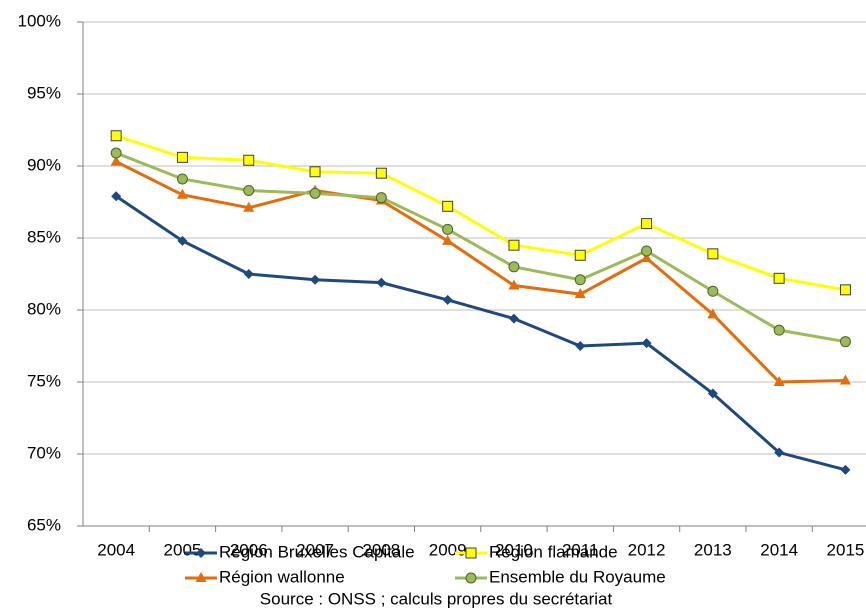 The width and height of the screenshot is (866, 612). Describe the element at coordinates (448, 549) in the screenshot. I see `x-tick-label: 2009` at that location.